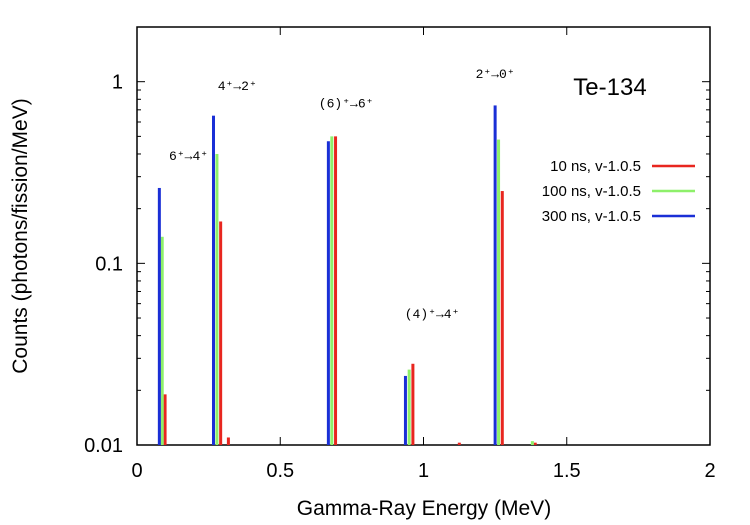 The width and height of the screenshot is (750, 525). What do you see at coordinates (609, 87) in the screenshot?
I see `chart-title: Te-134` at bounding box center [609, 87].